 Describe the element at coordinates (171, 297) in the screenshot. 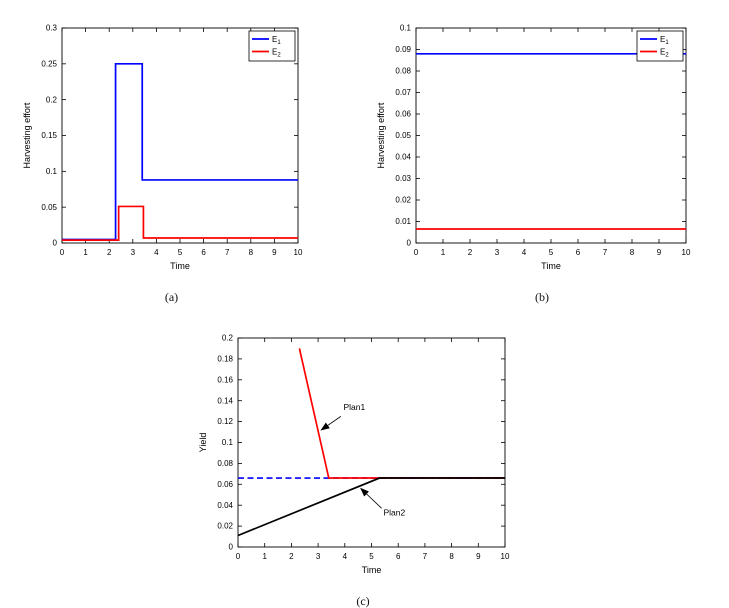

I see `caption-a: (a)` at that location.